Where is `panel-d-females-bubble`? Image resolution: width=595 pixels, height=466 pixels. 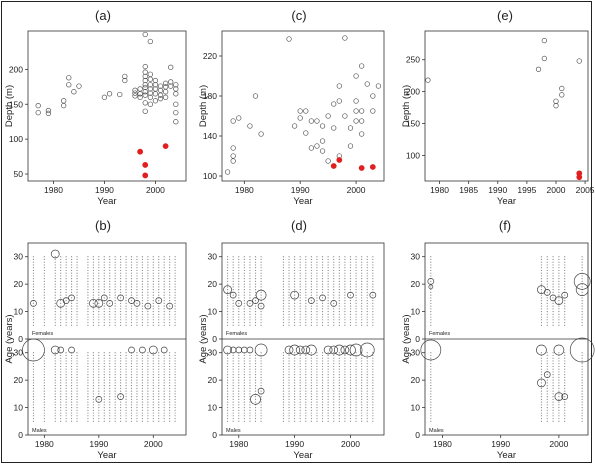 panel-d-females-bubble is located at coordinates (294, 295).